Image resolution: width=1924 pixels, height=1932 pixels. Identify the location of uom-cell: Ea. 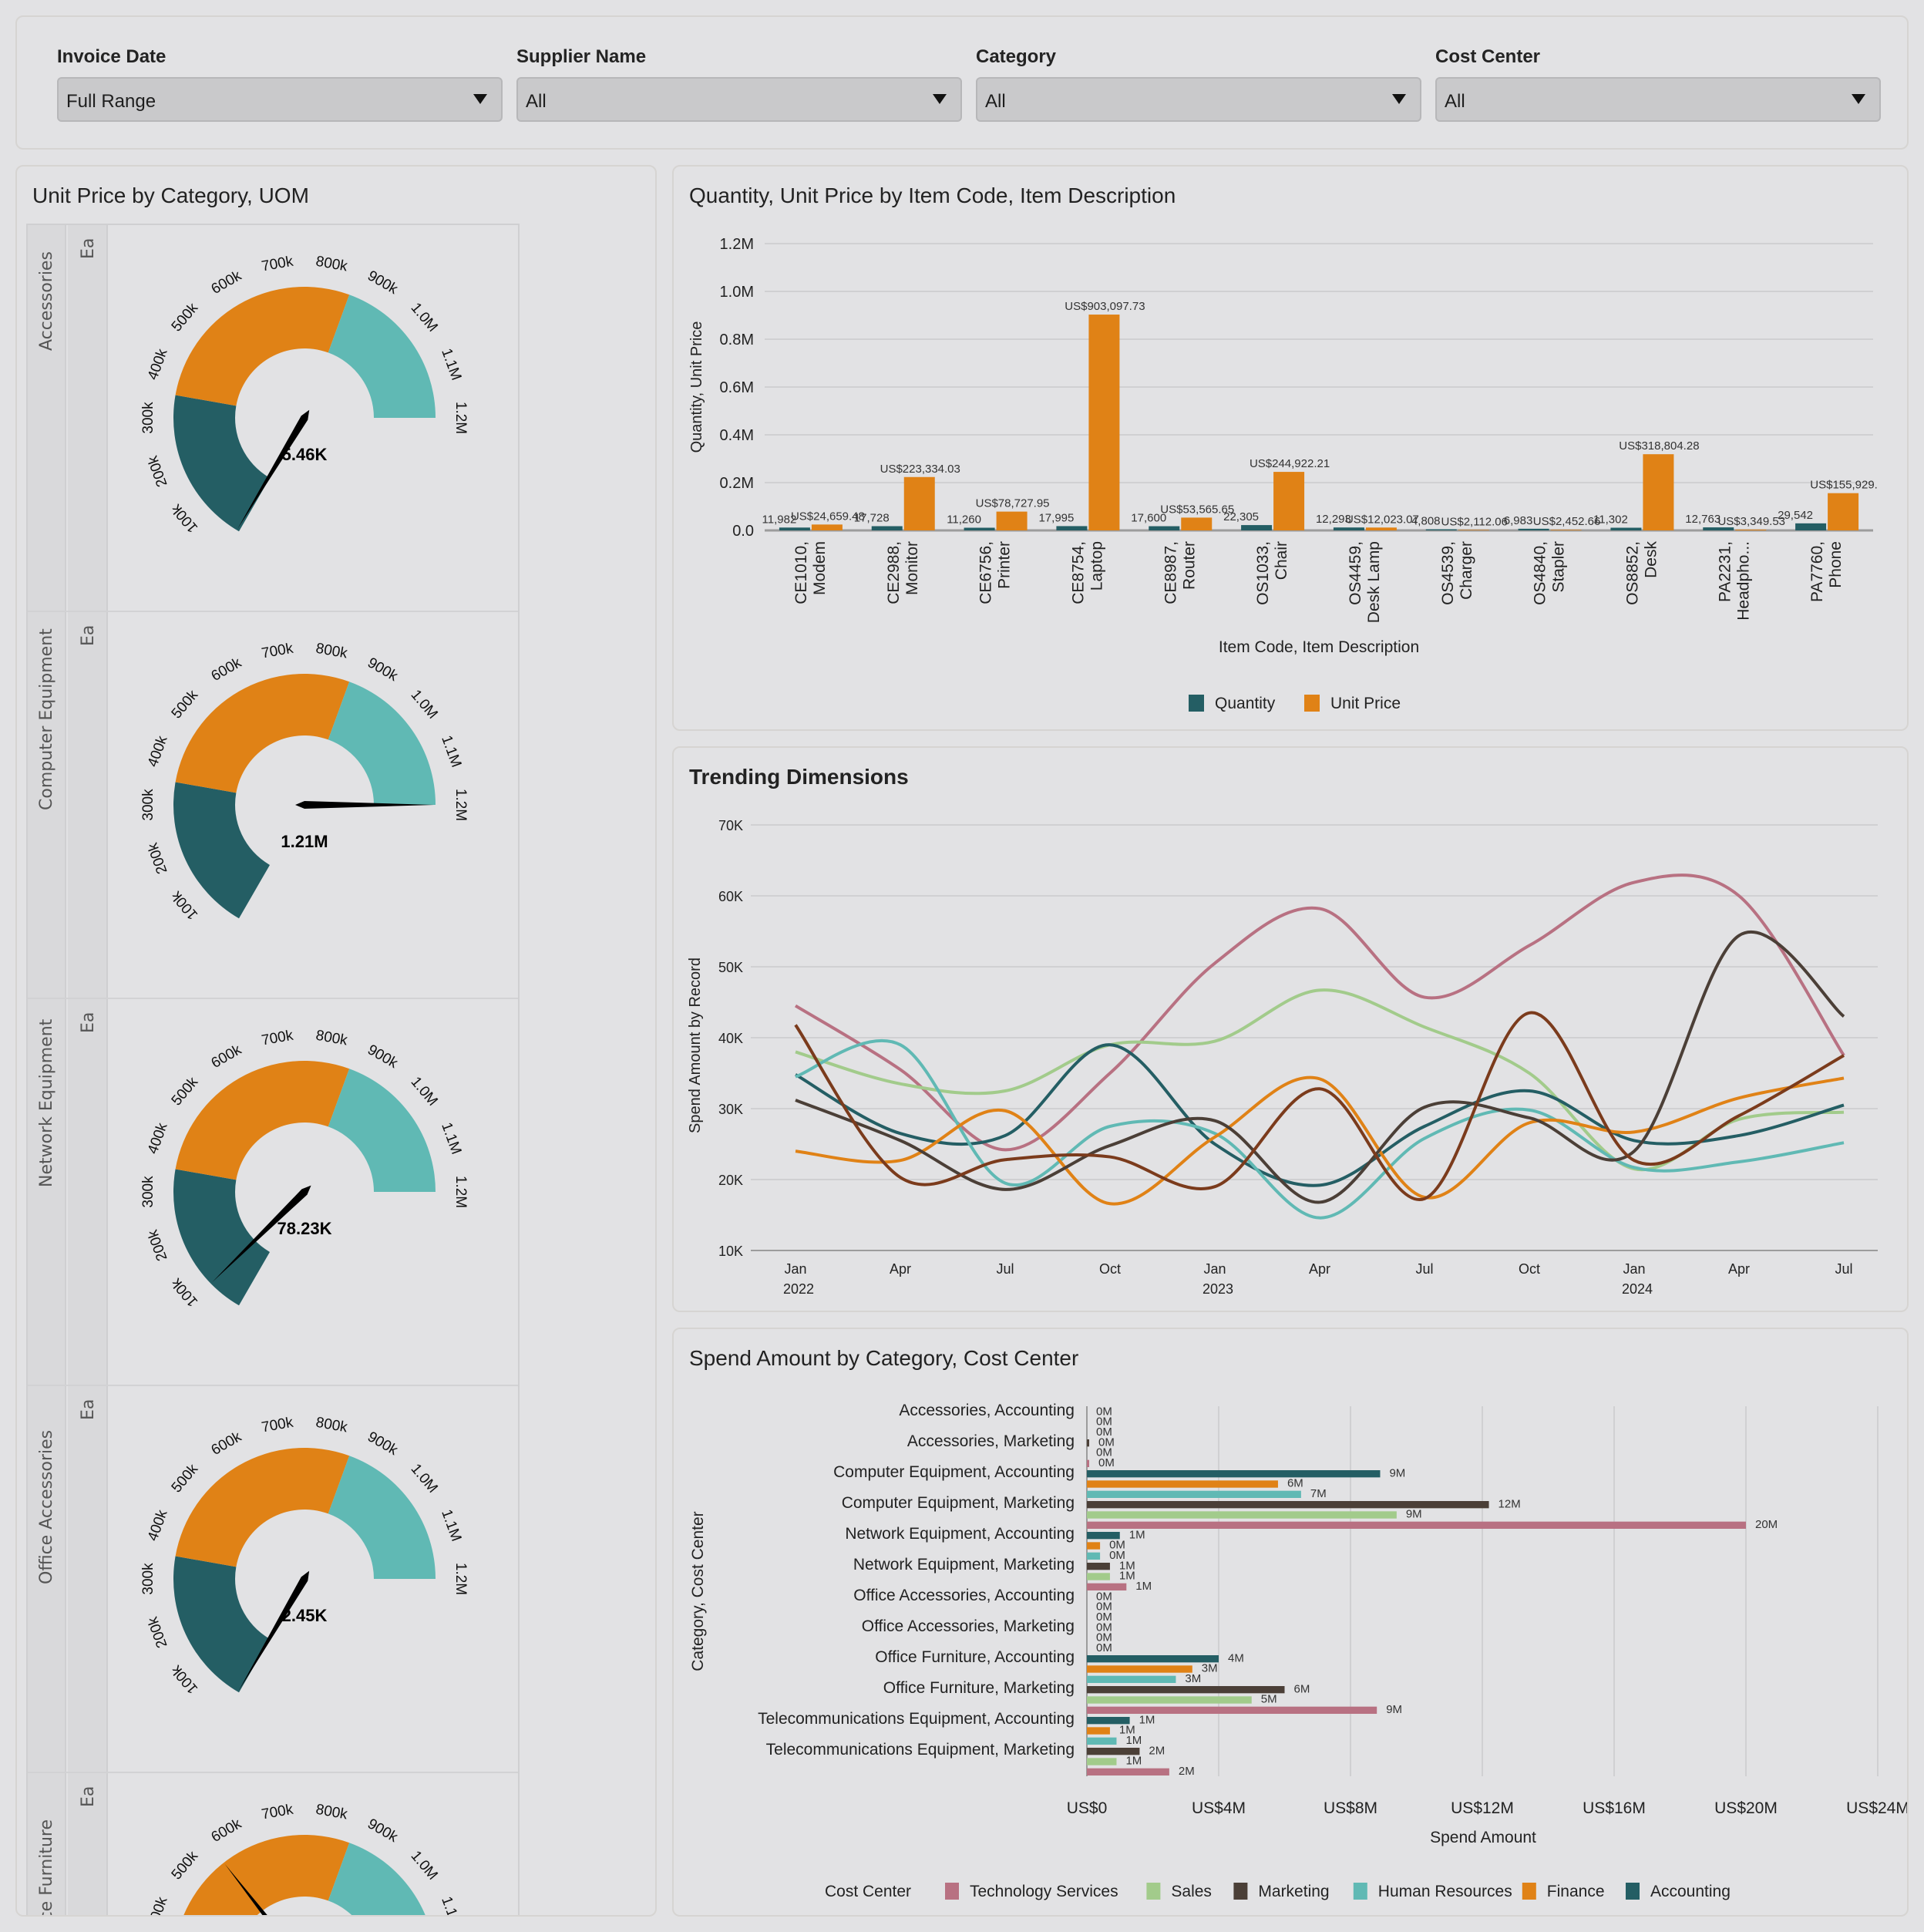
(88, 1579).